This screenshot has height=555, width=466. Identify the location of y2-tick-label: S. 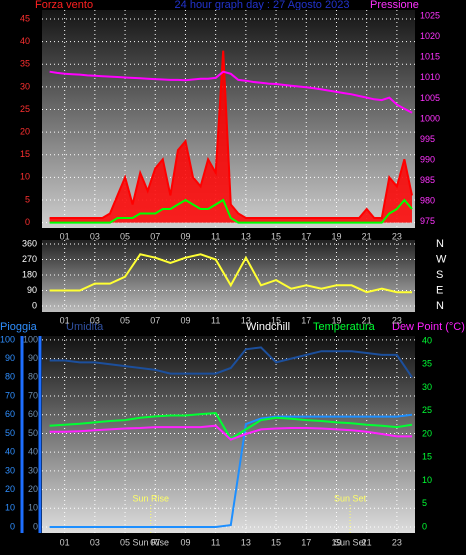
(439, 275).